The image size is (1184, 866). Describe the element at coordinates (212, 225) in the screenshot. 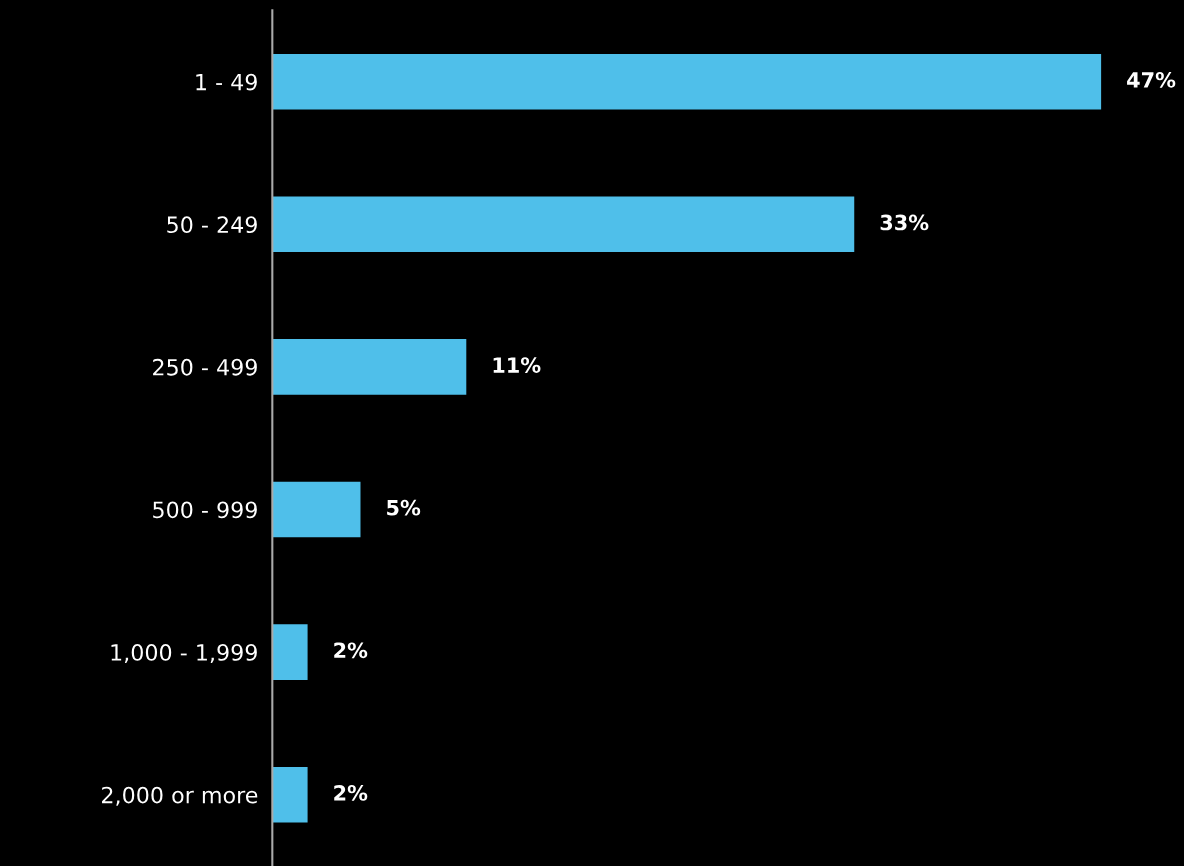

I see `y-tick-label: 50 - 249` at that location.